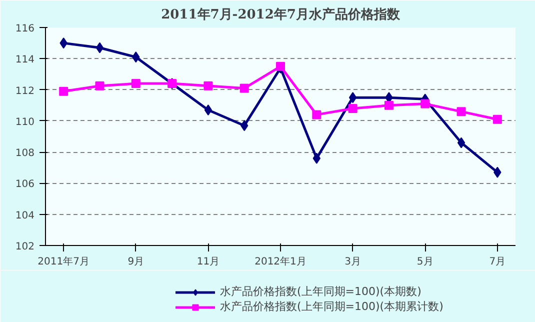 The width and height of the screenshot is (535, 322). Describe the element at coordinates (25, 122) in the screenshot. I see `y-tick-label: 110` at that location.